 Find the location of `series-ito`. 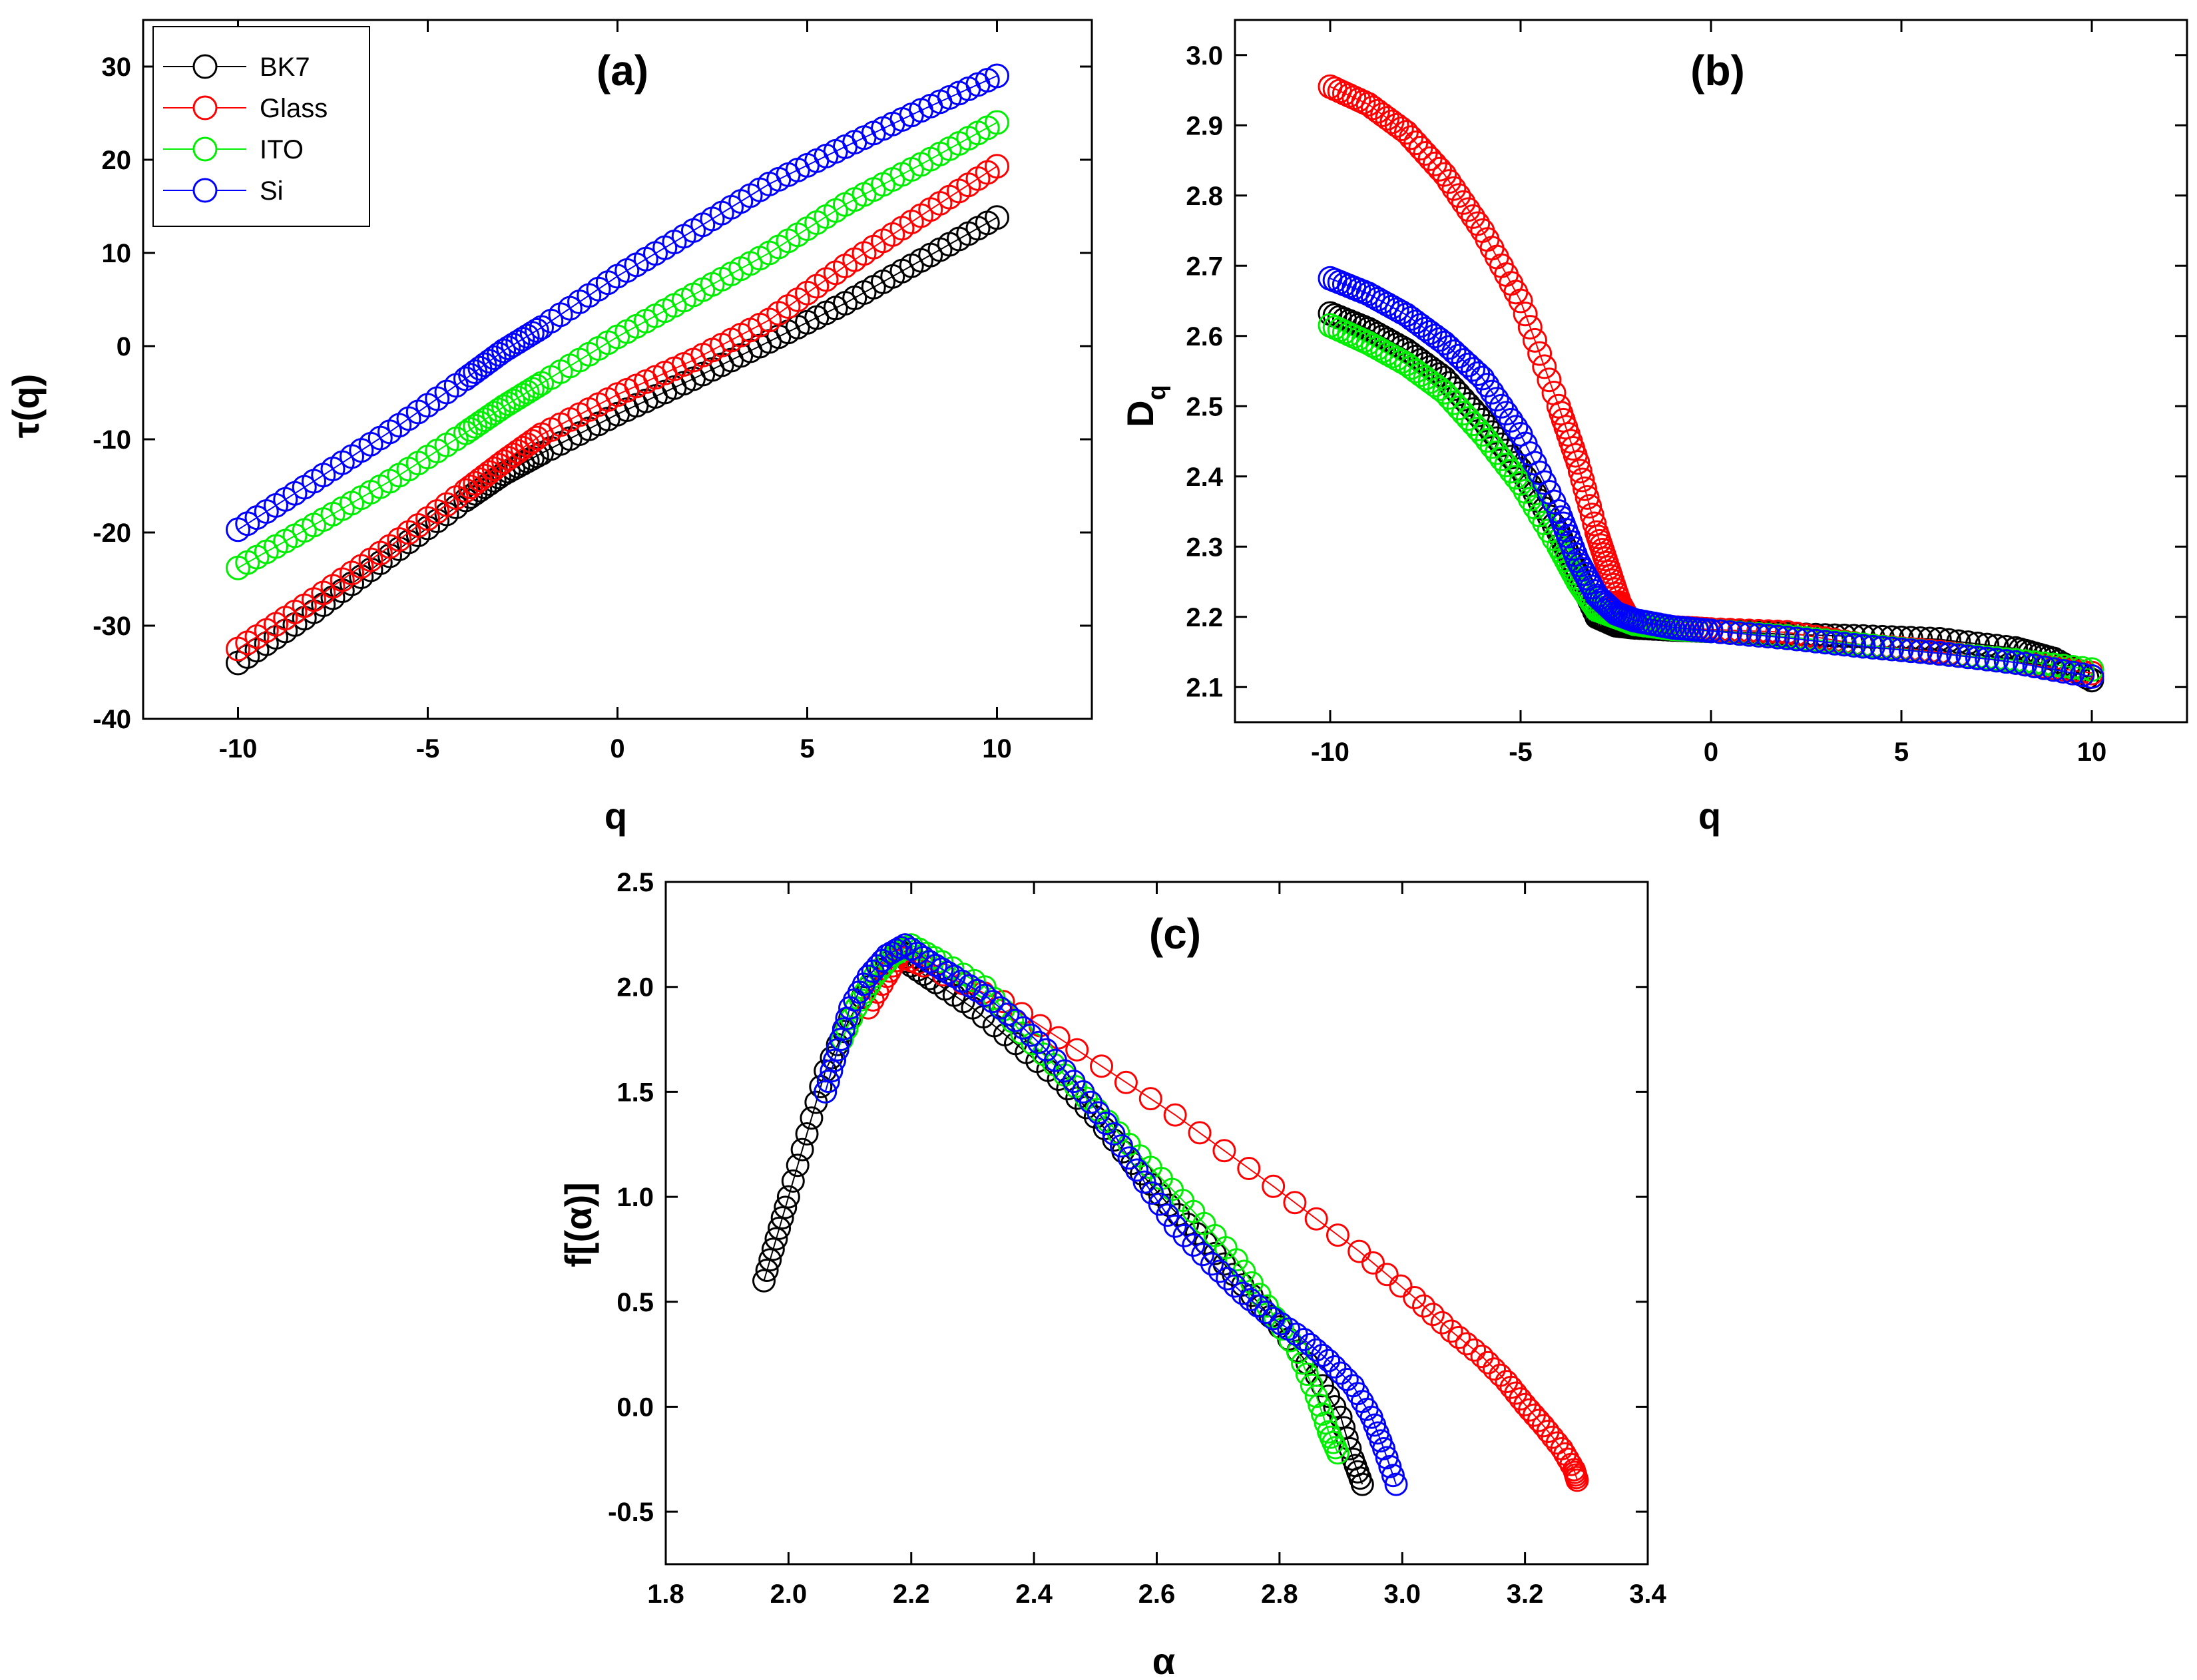

series-ito is located at coordinates (617, 345).